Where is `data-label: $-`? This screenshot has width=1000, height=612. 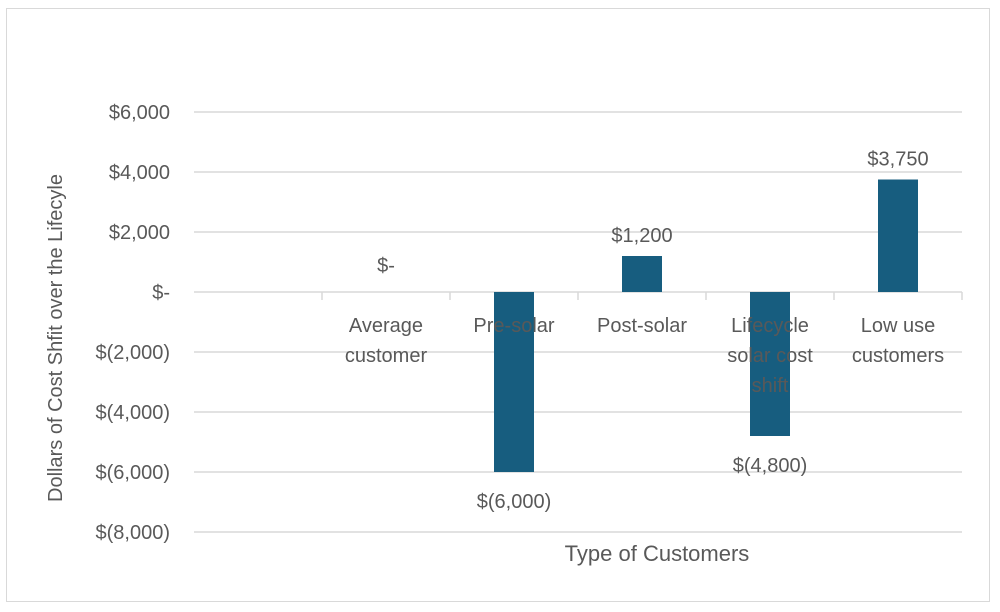 data-label: $- is located at coordinates (386, 266).